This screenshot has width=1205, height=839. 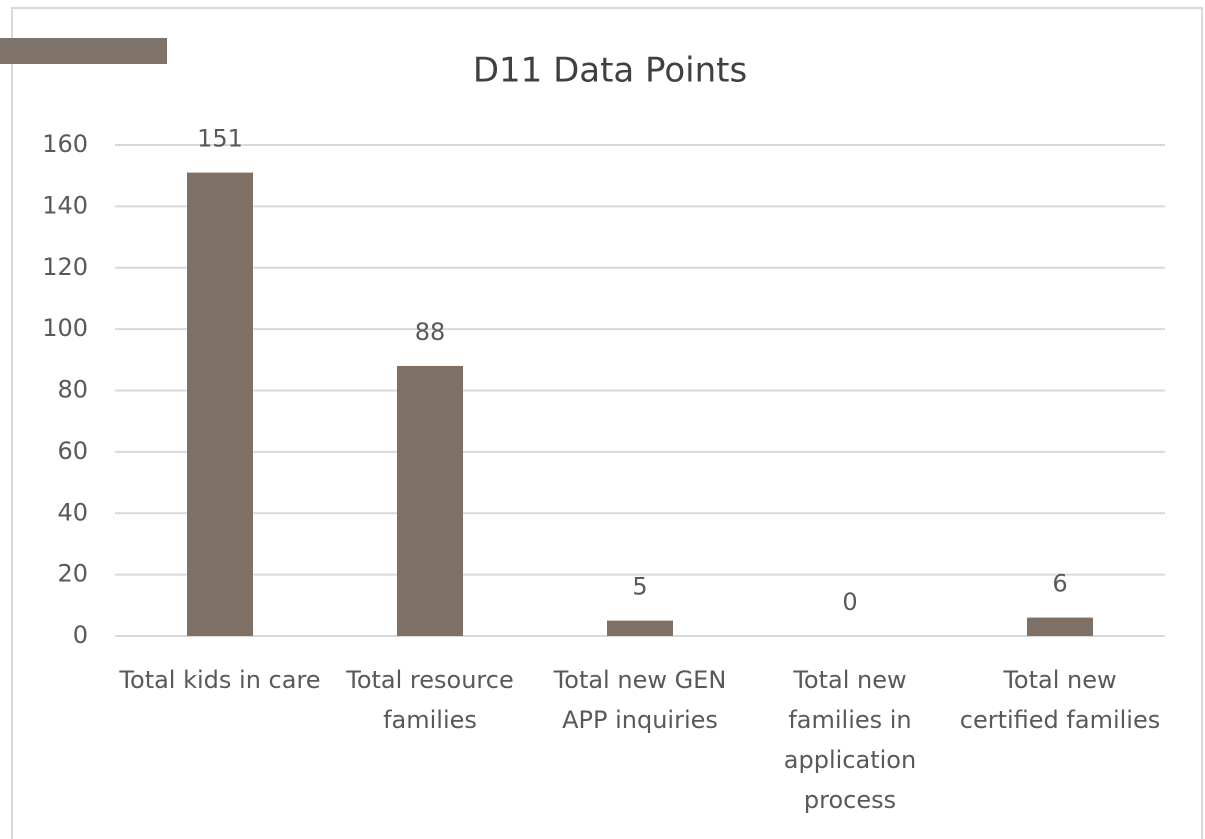 I want to click on x-tick-label: Total kids in care, so click(x=220, y=680).